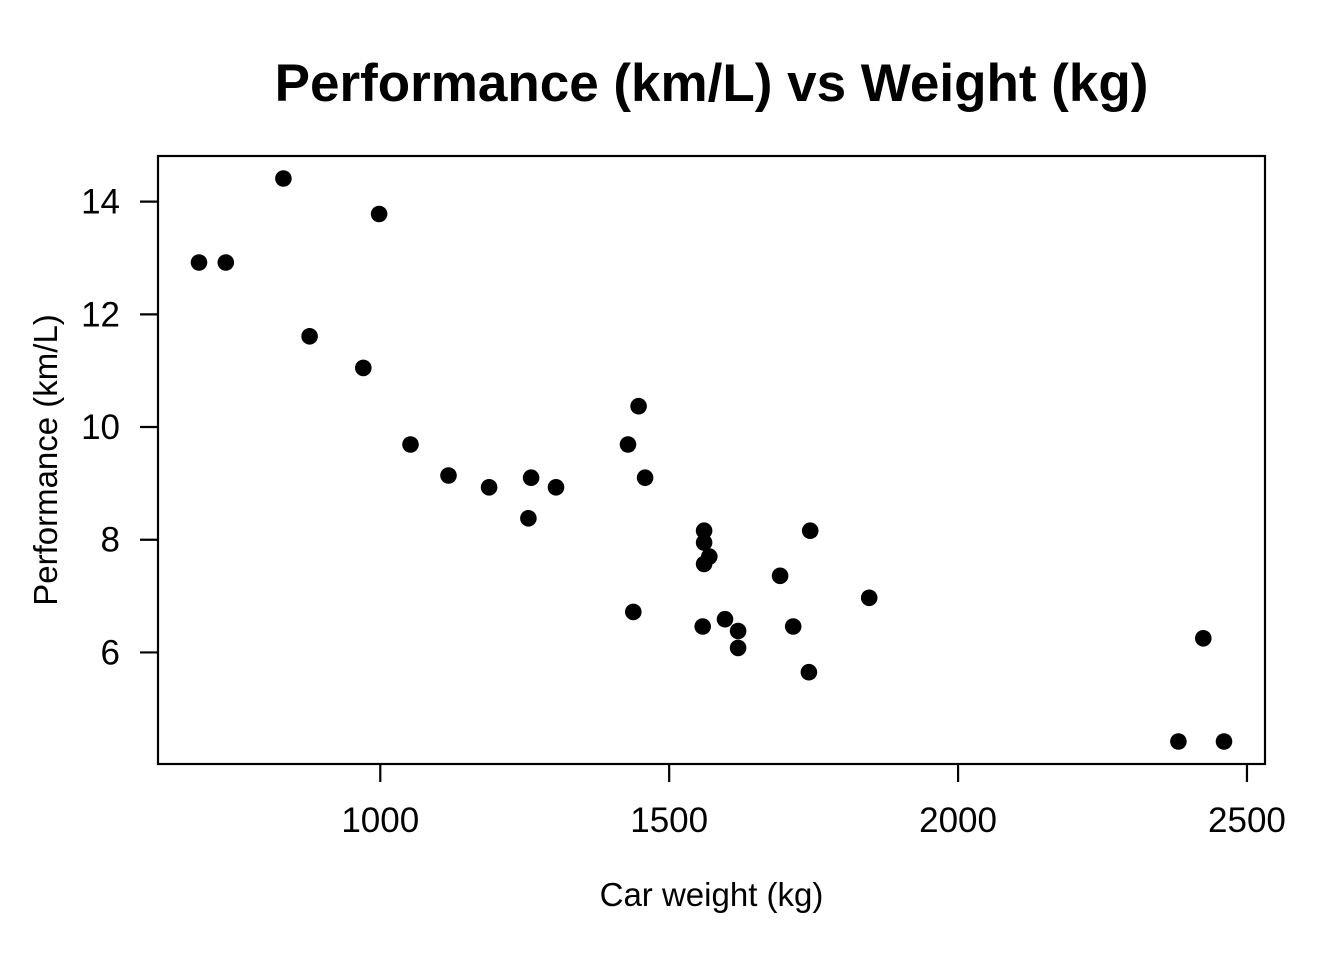 The width and height of the screenshot is (1344, 960). I want to click on x-tick-label: 2500, so click(1247, 820).